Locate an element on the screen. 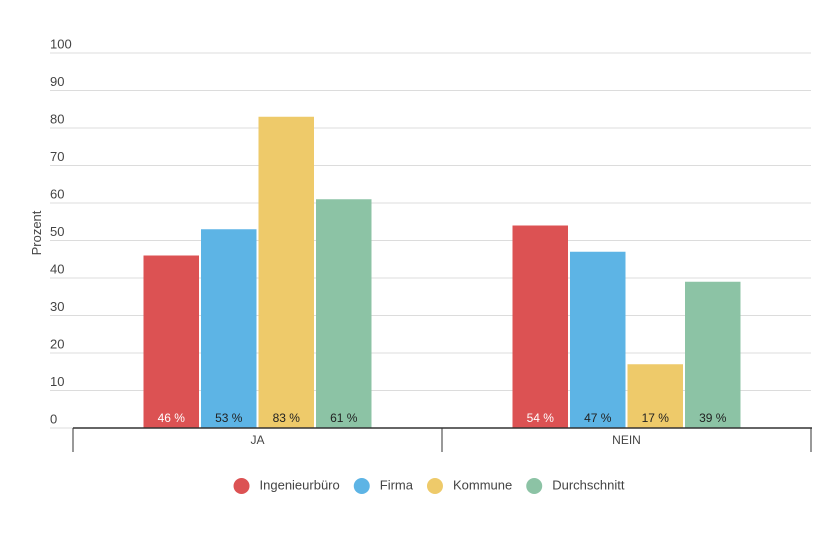 Image resolution: width=835 pixels, height=542 pixels. x-tick-label: NEIN is located at coordinates (626, 440).